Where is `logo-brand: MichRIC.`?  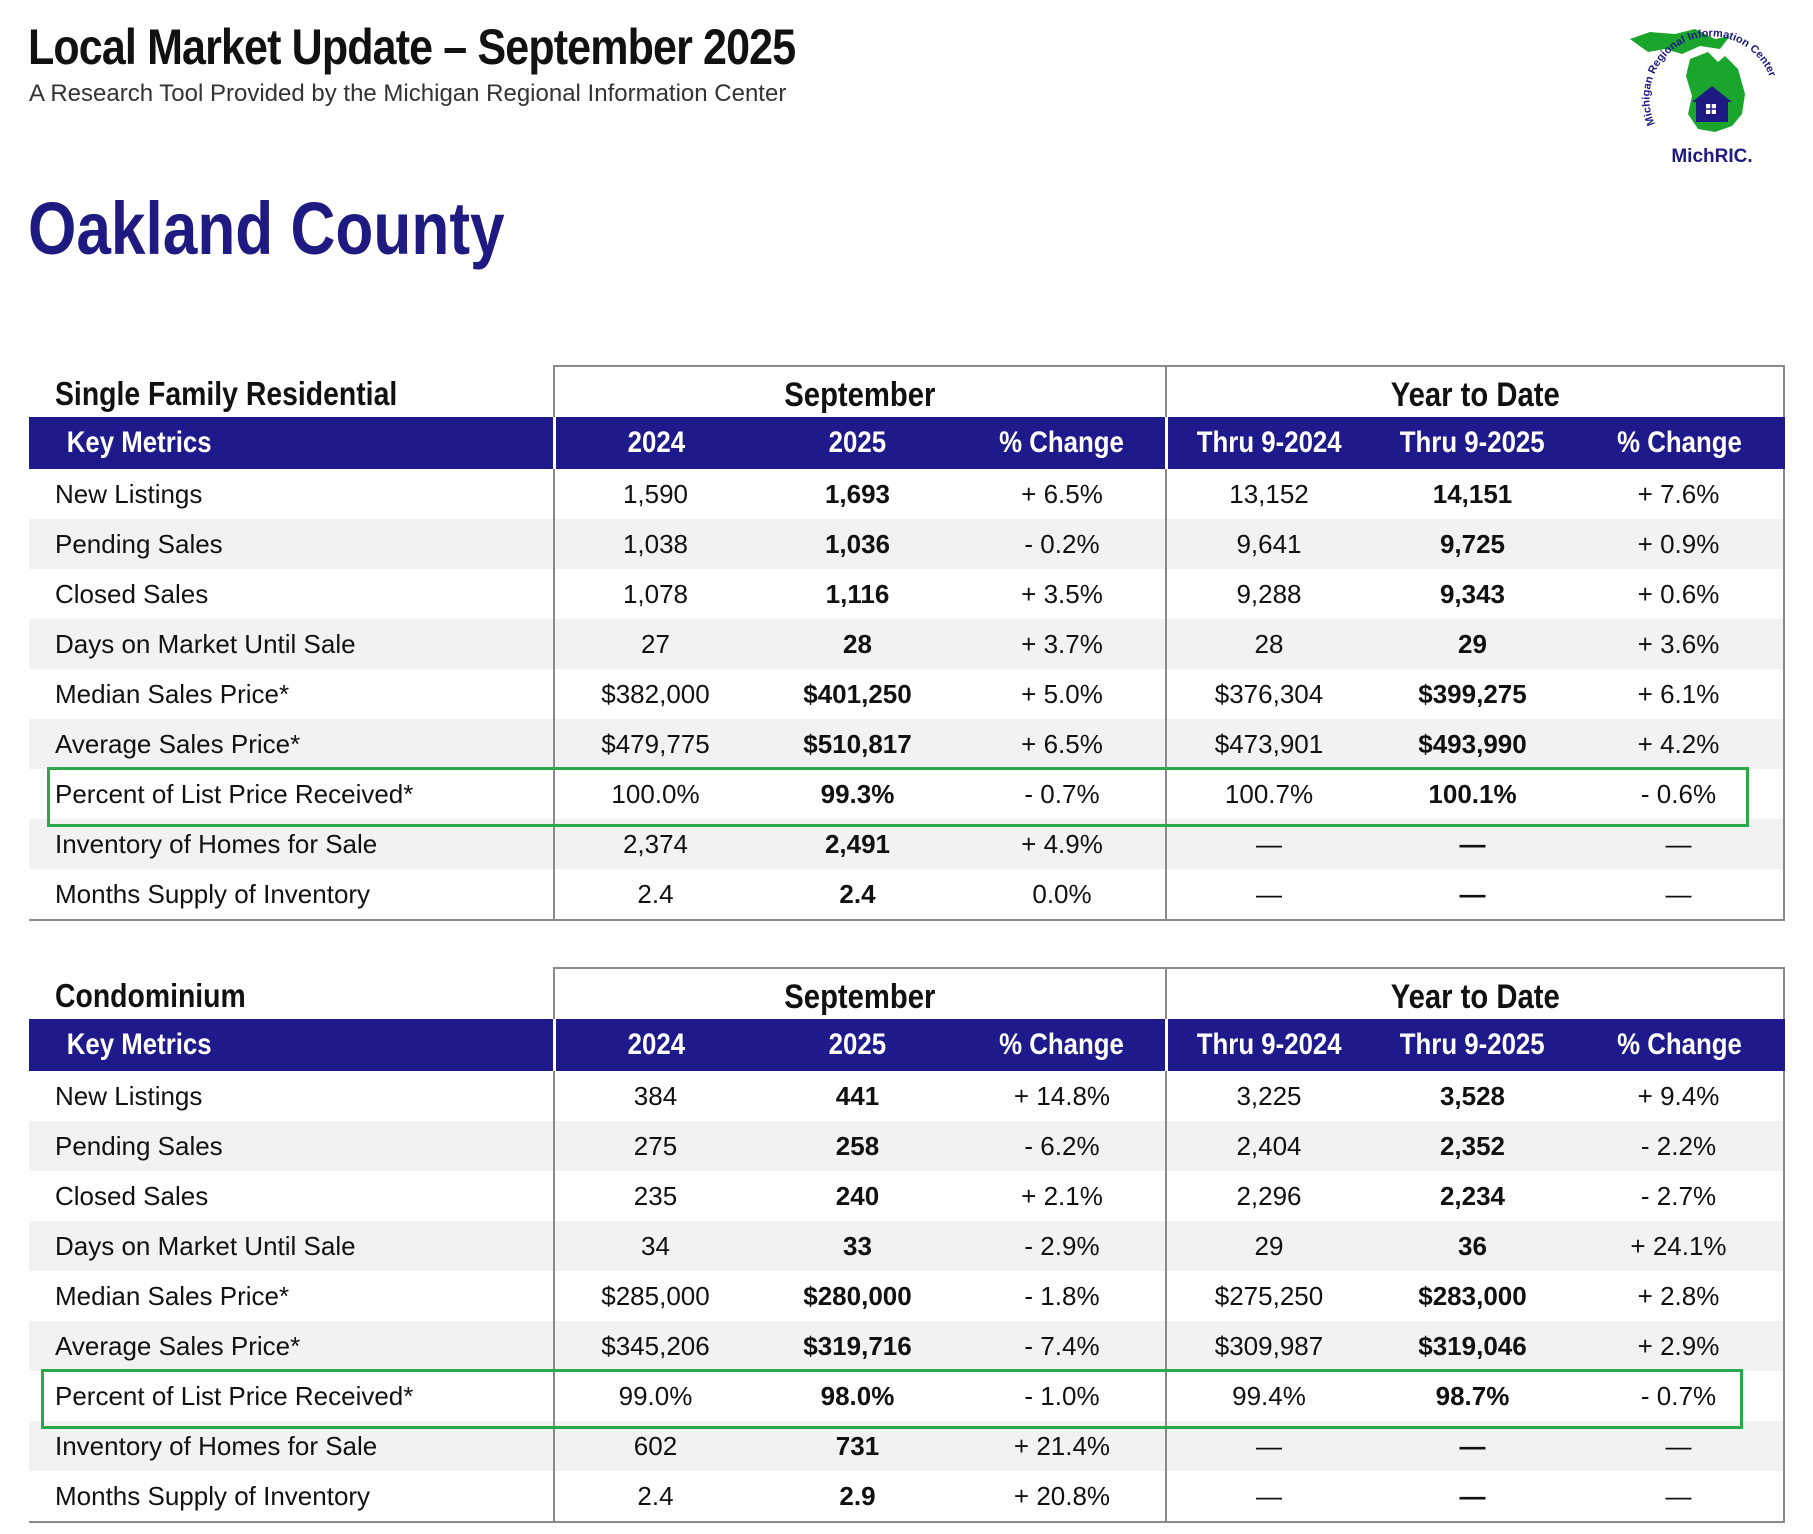
logo-brand: MichRIC. is located at coordinates (1711, 156).